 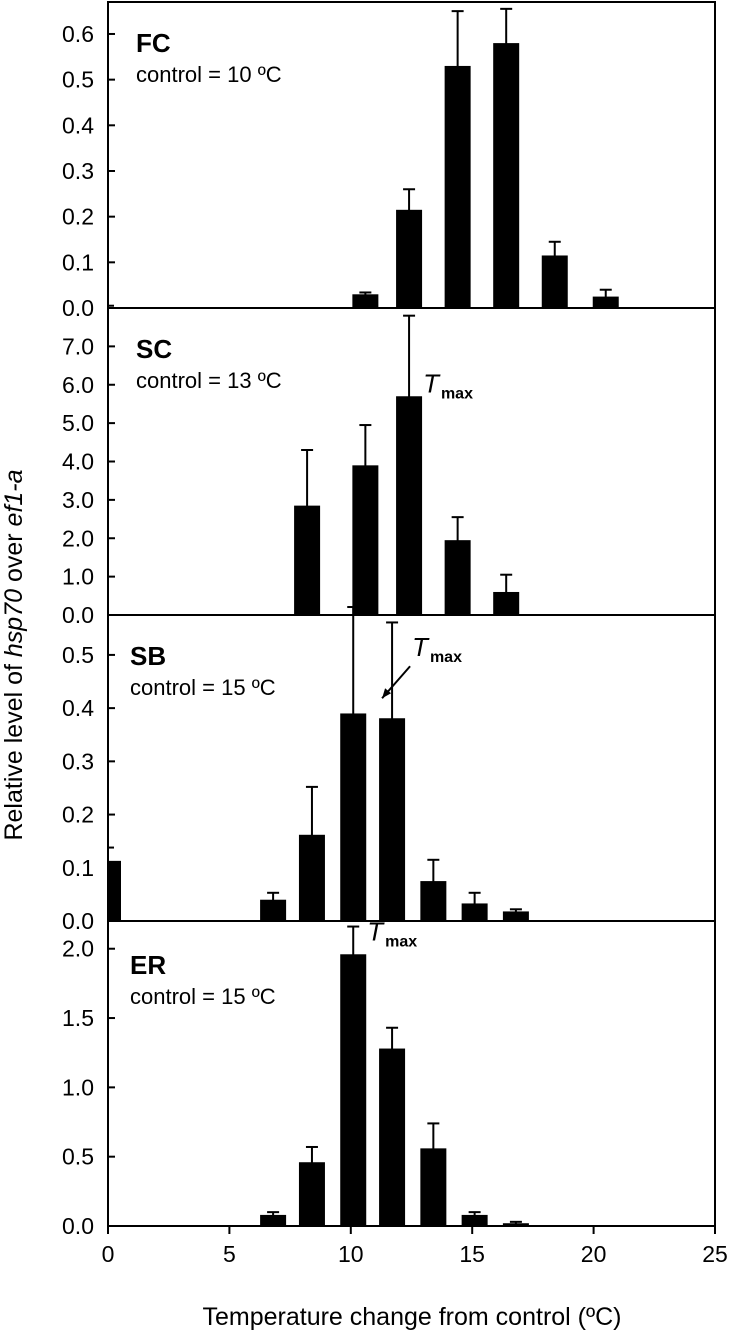 I want to click on panel-title: ER, so click(x=148, y=965).